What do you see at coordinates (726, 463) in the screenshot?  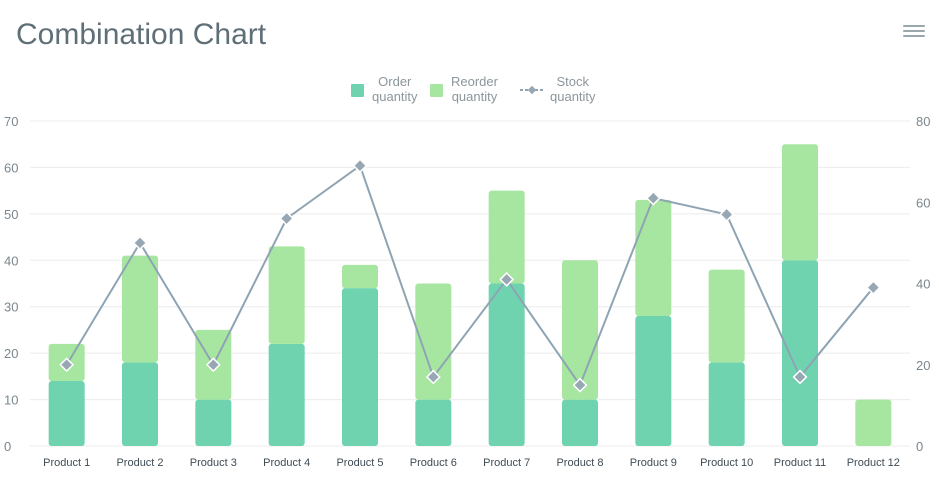 I see `x-category-label: Product 10` at bounding box center [726, 463].